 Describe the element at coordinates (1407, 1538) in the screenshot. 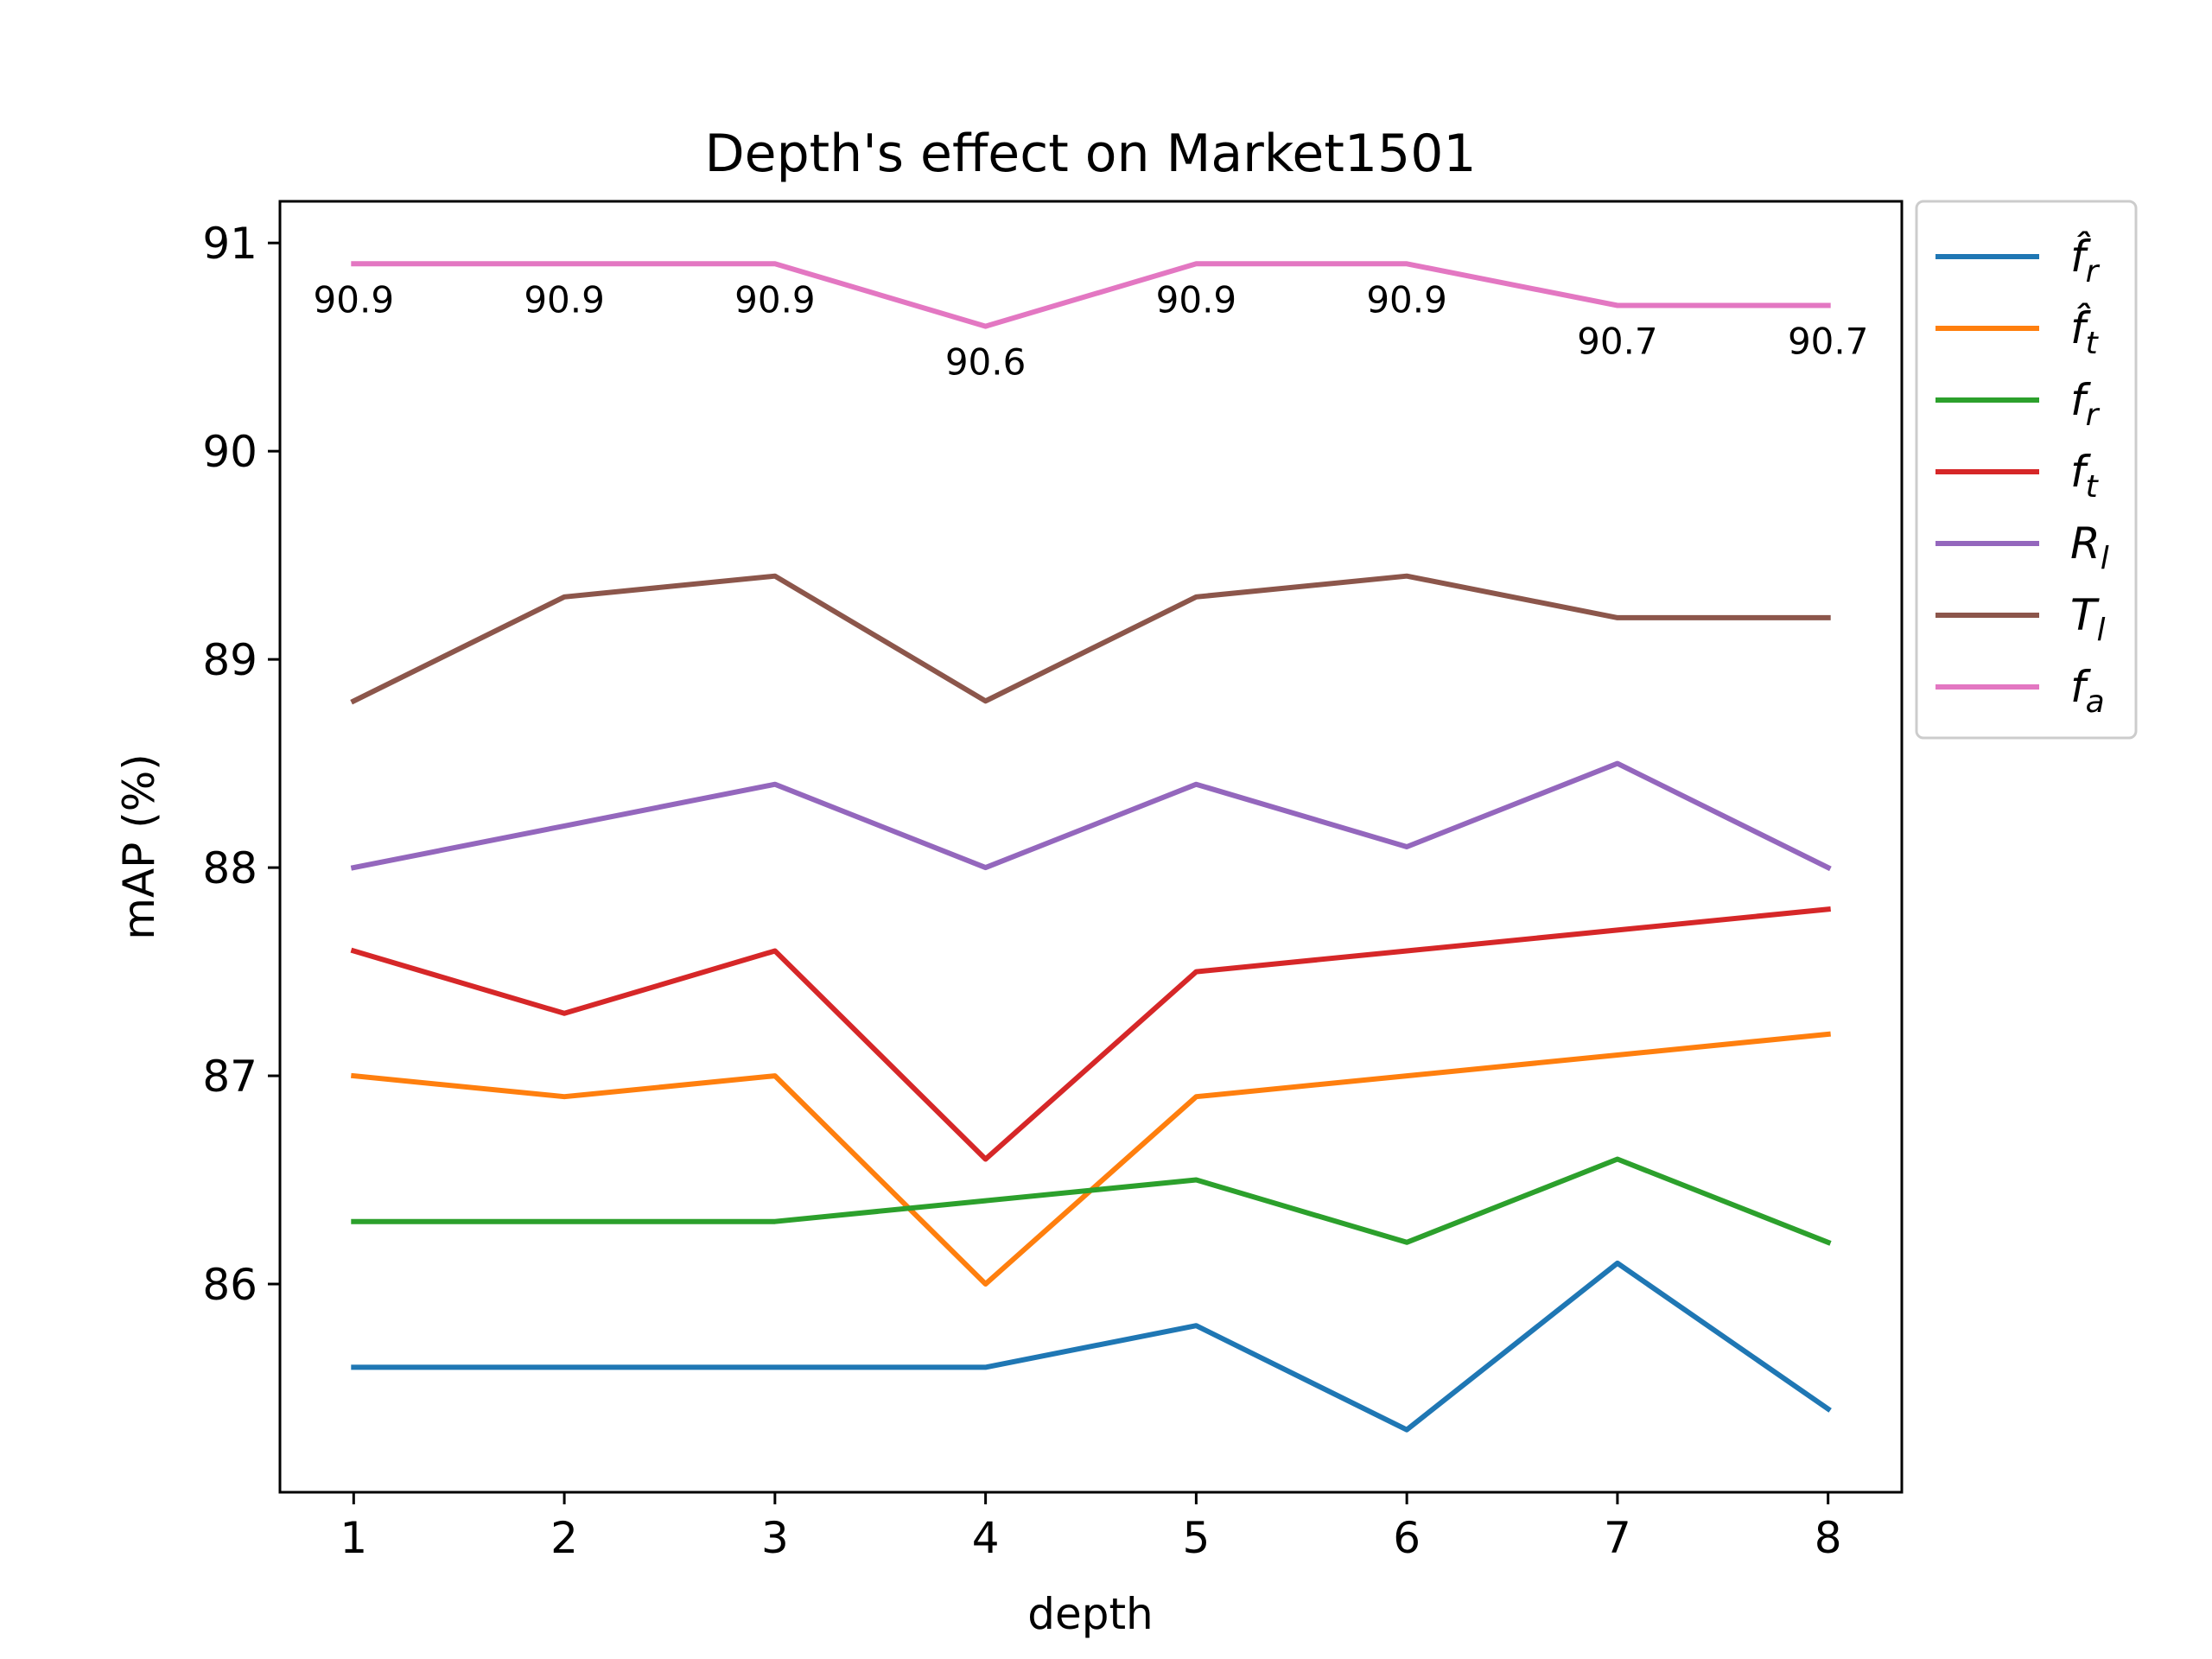

I see `x-tick-label: 6` at that location.